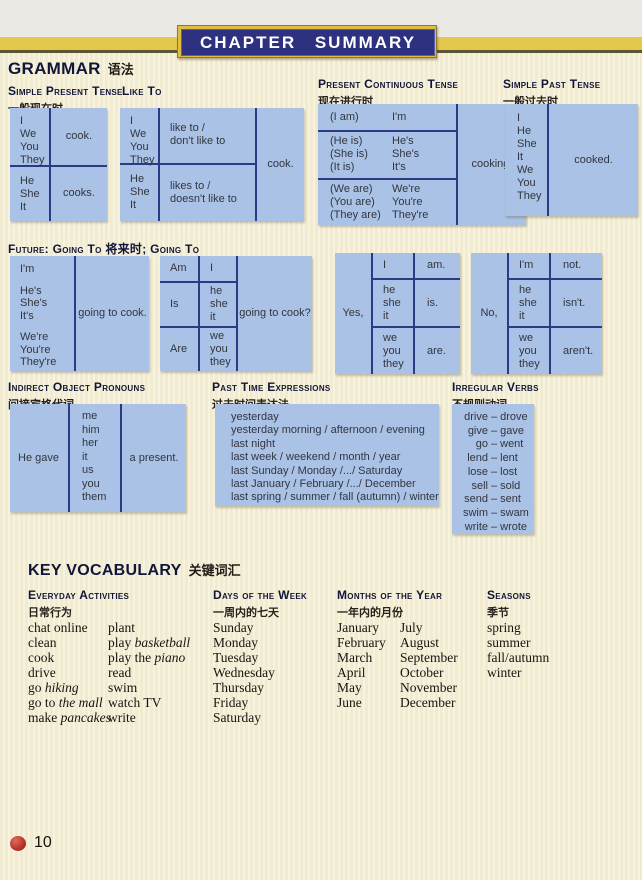 This screenshot has width=642, height=880. Describe the element at coordinates (574, 302) in the screenshot. I see `no-verb-2: isn't.` at that location.